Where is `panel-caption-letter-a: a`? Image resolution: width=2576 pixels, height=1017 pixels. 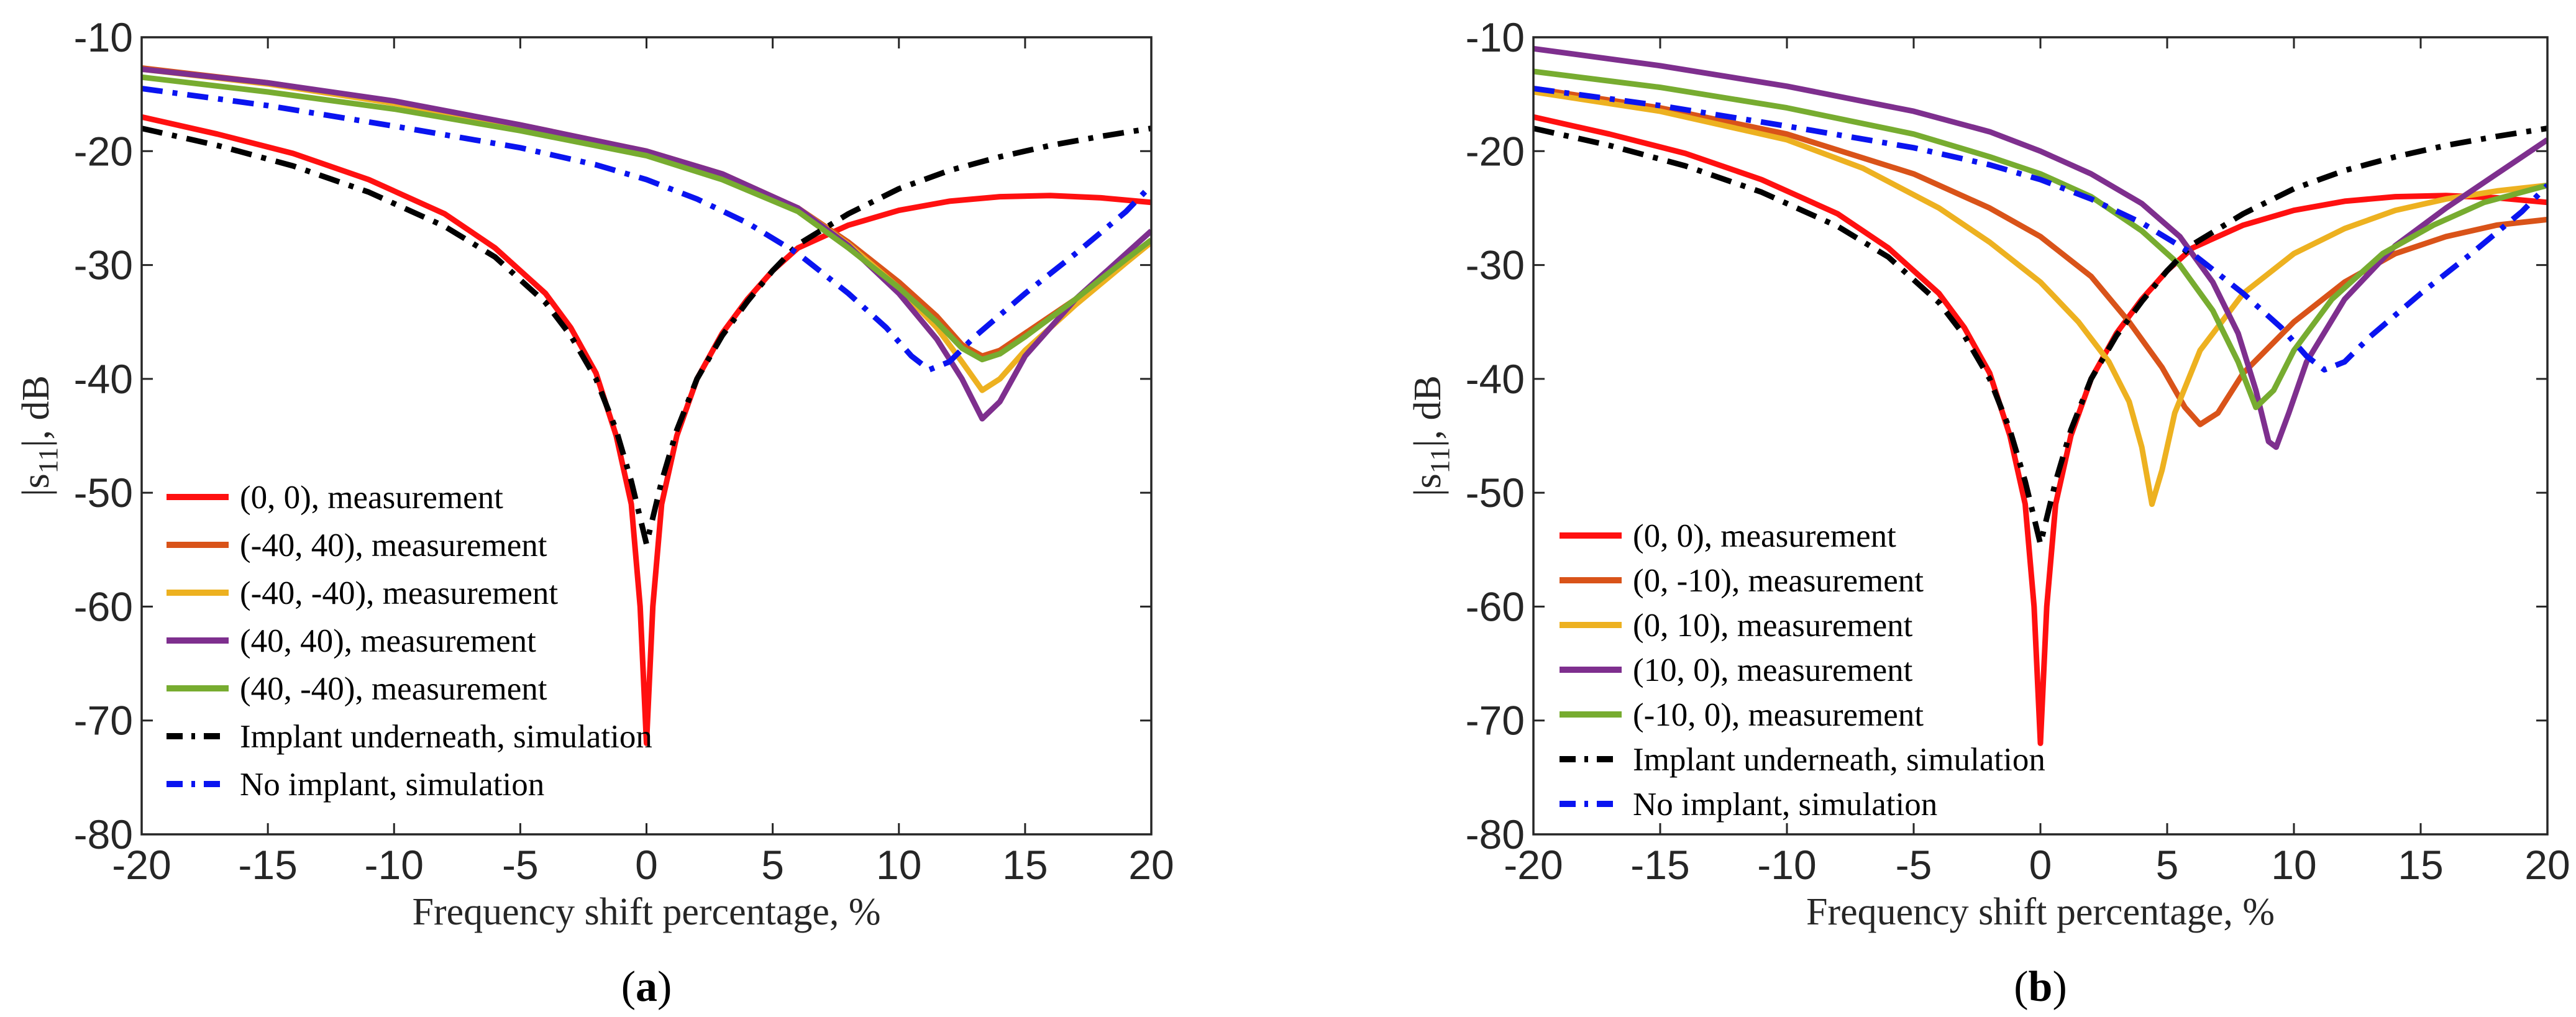
panel-caption-letter-a: a is located at coordinates (646, 987).